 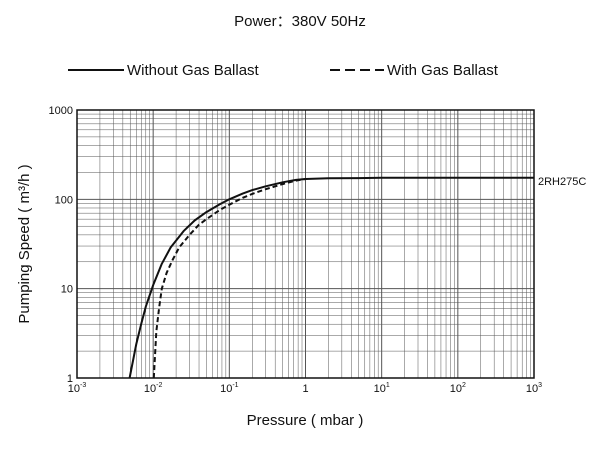 What do you see at coordinates (61, 111) in the screenshot?
I see `y-tick-label: 1000` at bounding box center [61, 111].